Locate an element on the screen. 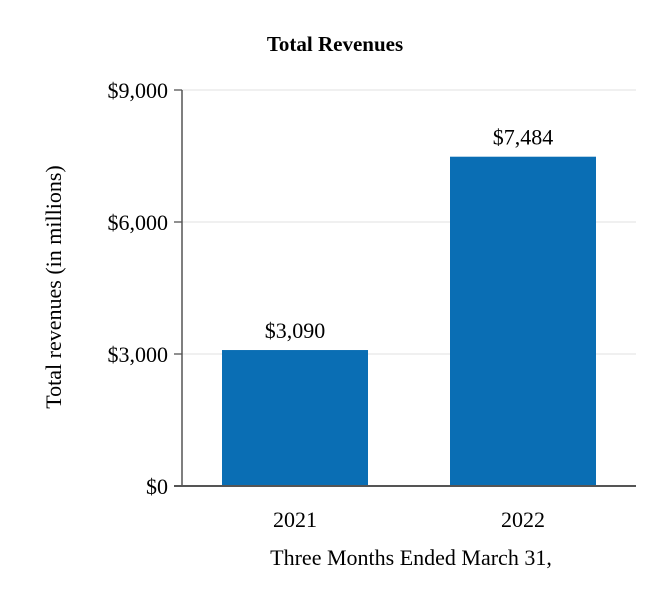  x-tick-label: 2022 is located at coordinates (523, 519).